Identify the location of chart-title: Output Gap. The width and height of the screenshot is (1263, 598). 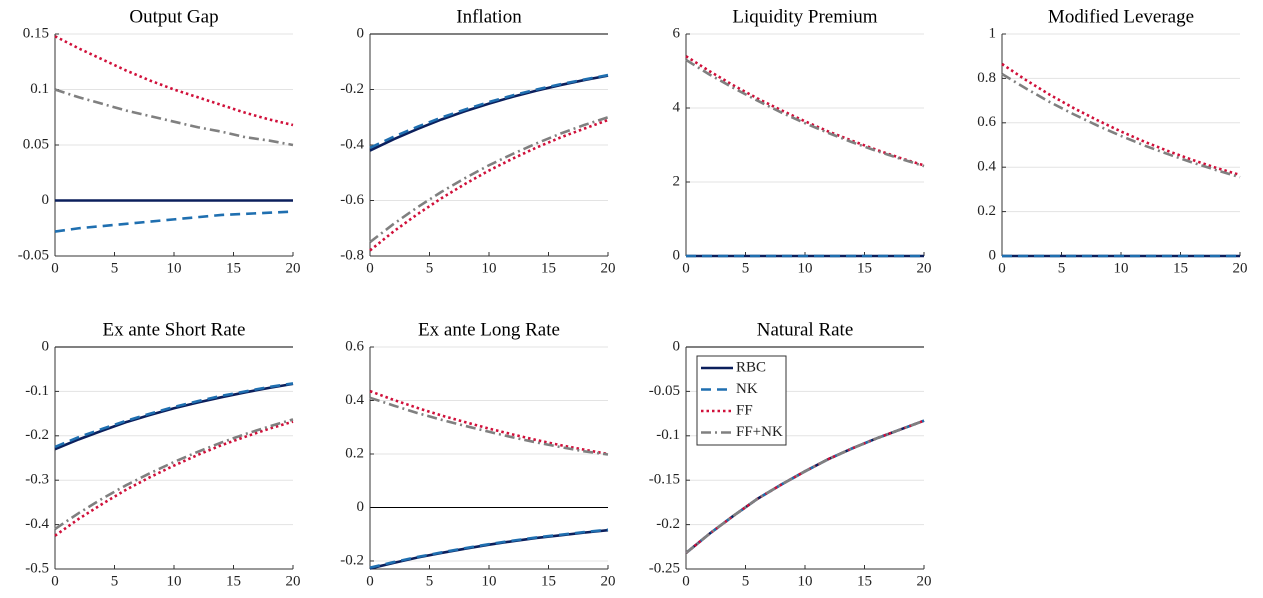
(173, 16).